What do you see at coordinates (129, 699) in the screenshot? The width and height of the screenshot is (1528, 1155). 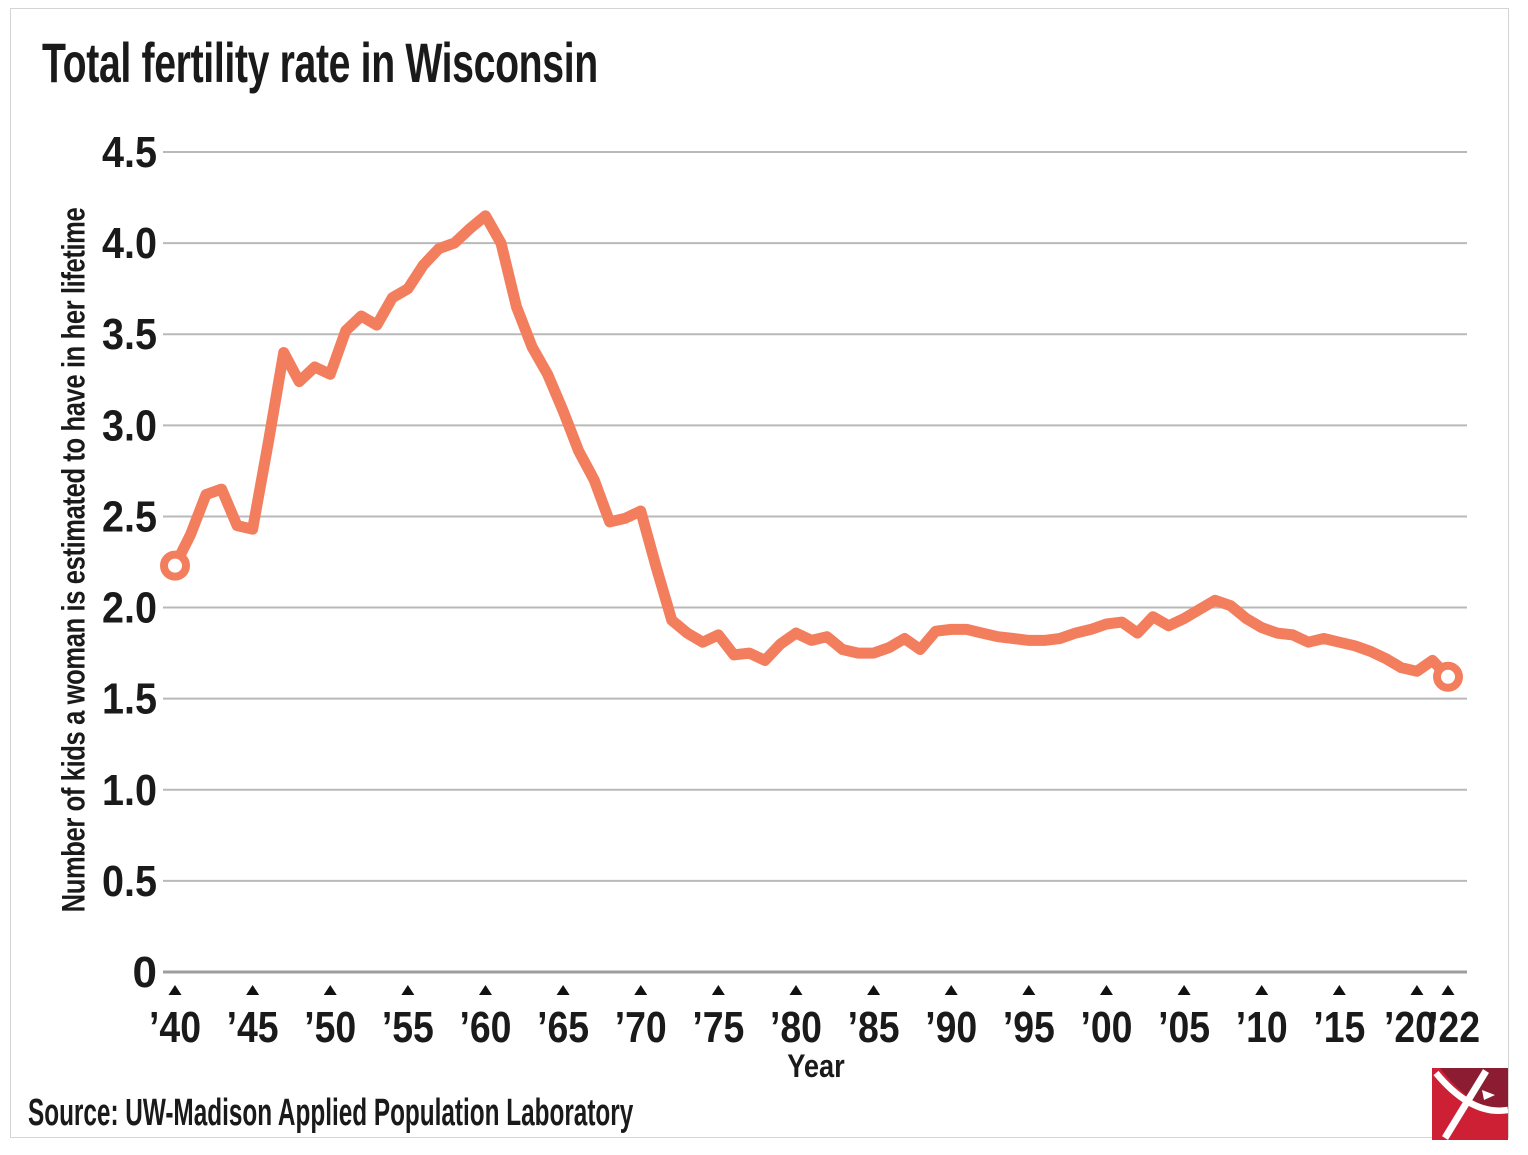 I see `y-tick-label: 1.5` at bounding box center [129, 699].